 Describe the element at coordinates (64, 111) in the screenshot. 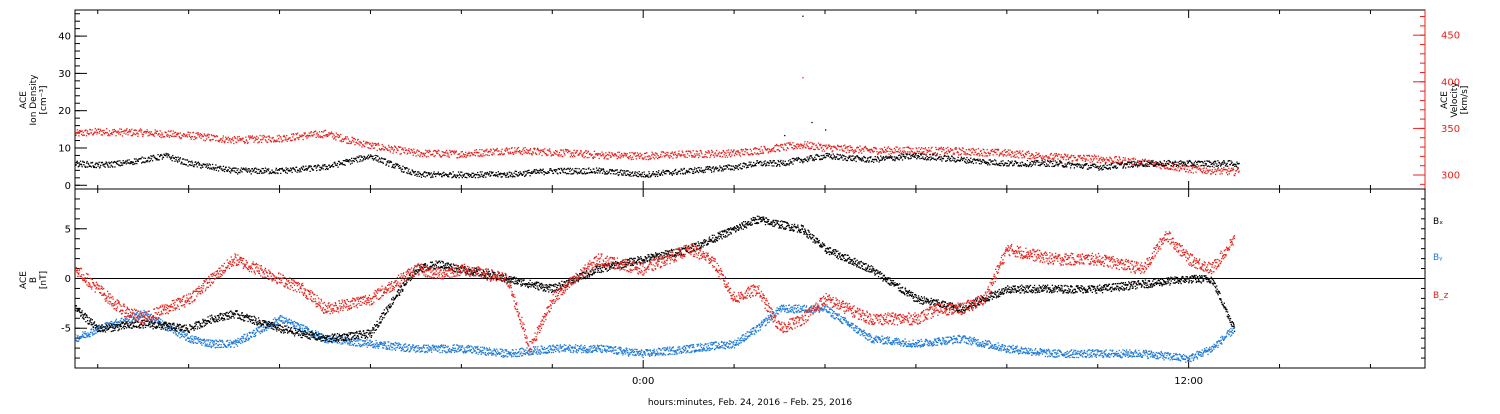

I see `left-tick-label: 20` at that location.